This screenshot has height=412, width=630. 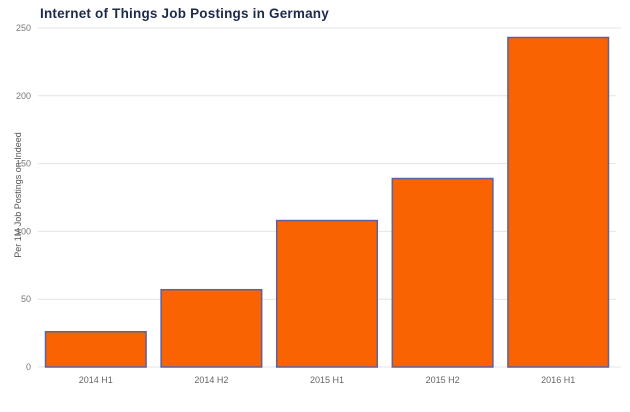 What do you see at coordinates (327, 380) in the screenshot?
I see `x-tick-label: 2015 H1` at bounding box center [327, 380].